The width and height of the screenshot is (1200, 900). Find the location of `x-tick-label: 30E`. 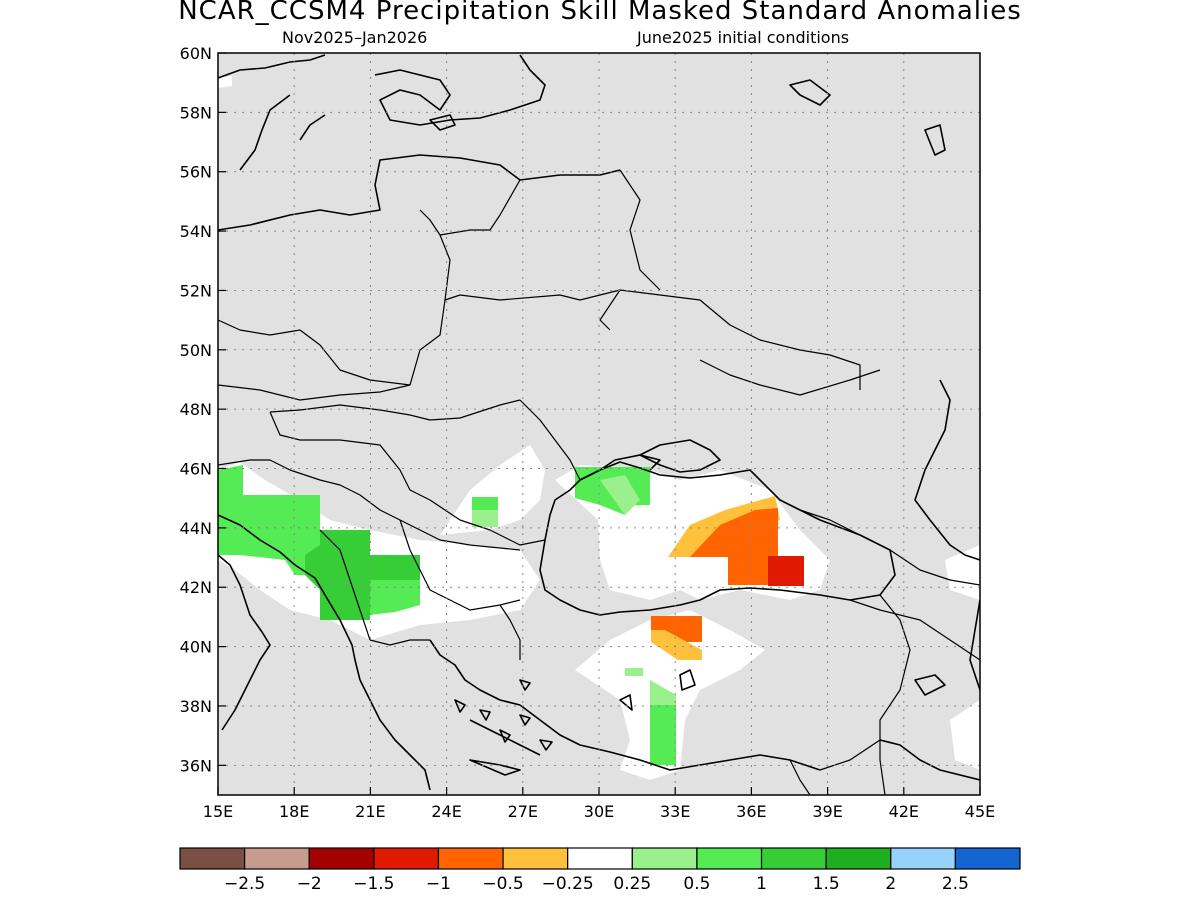

x-tick-label: 30E is located at coordinates (599, 811).